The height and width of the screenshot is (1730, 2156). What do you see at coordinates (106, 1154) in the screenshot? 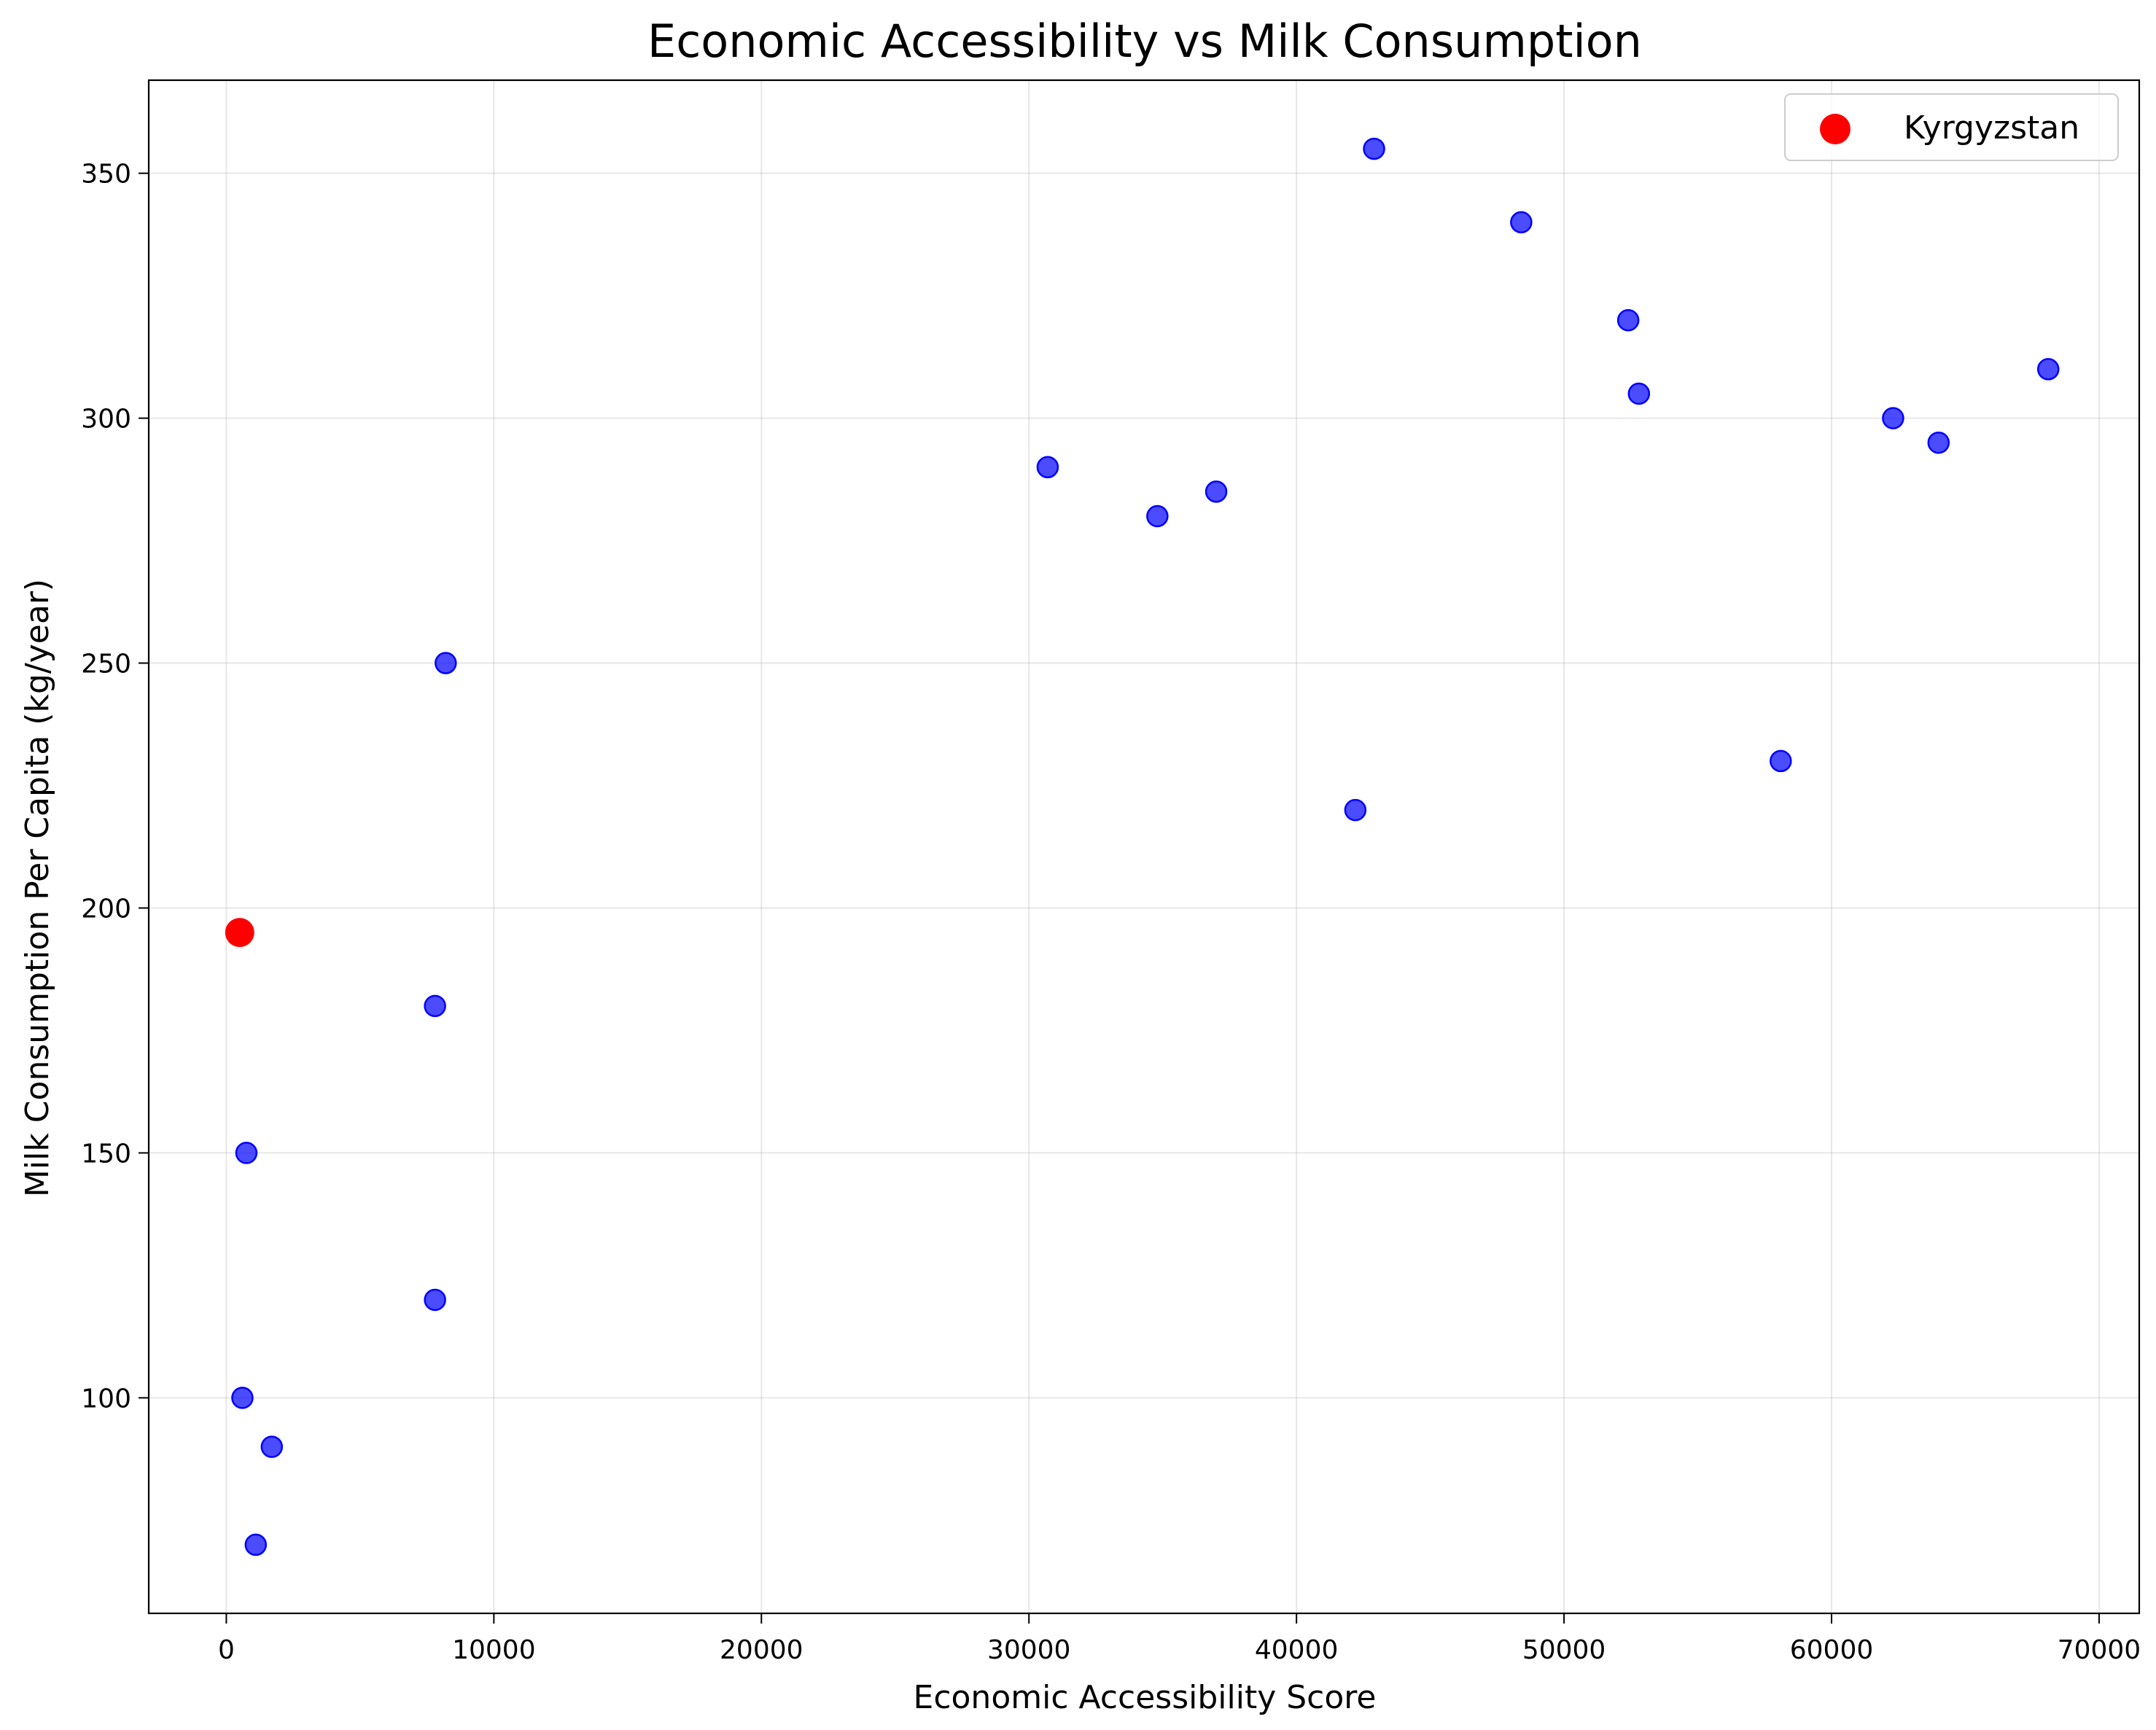
I see `y-tick-label: 150` at bounding box center [106, 1154].